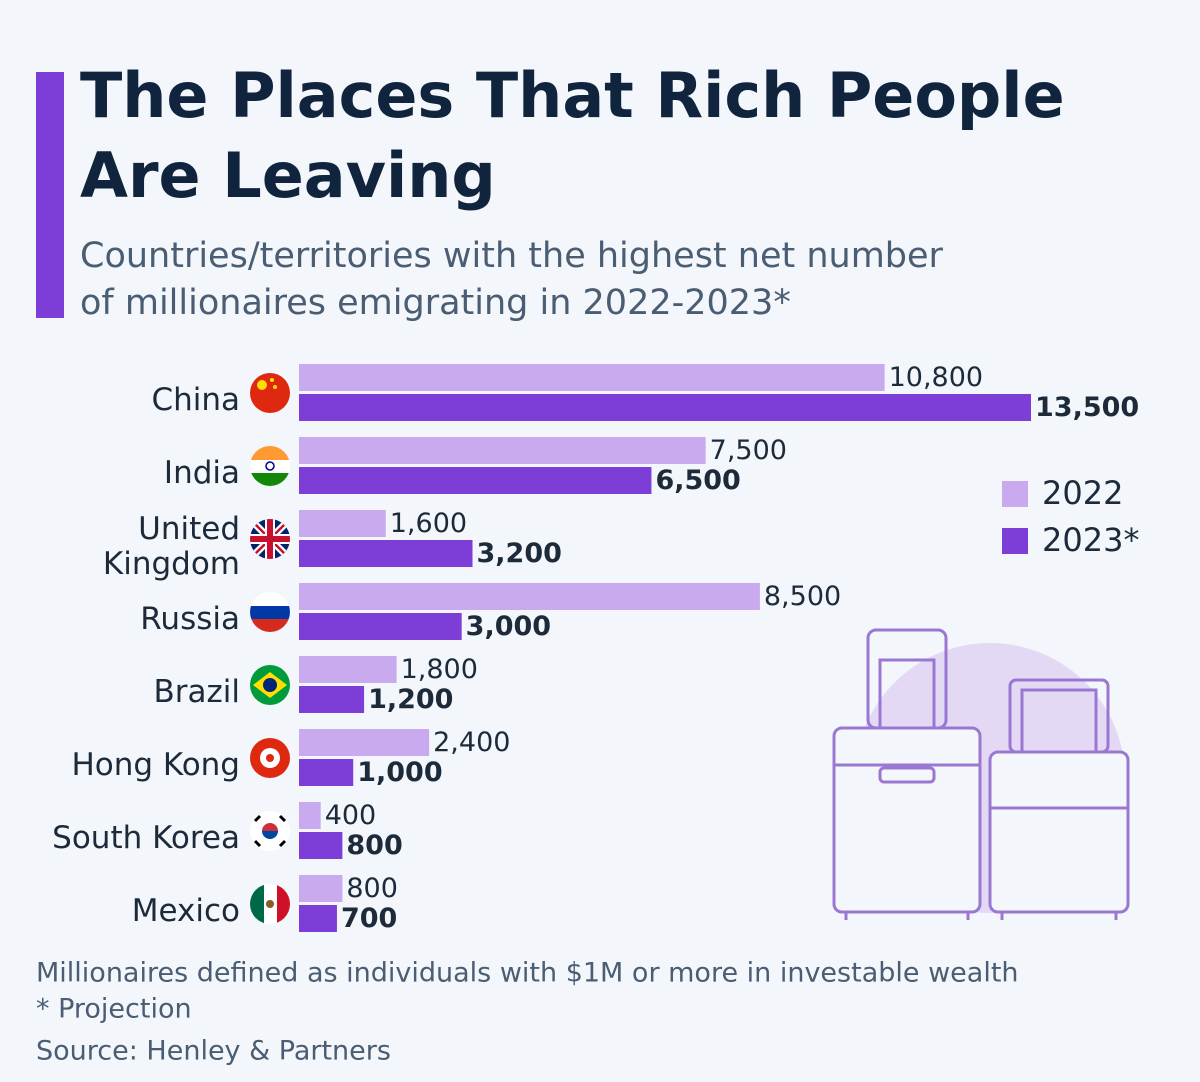  Describe the element at coordinates (190, 619) in the screenshot. I see `category-label: Russia` at that location.